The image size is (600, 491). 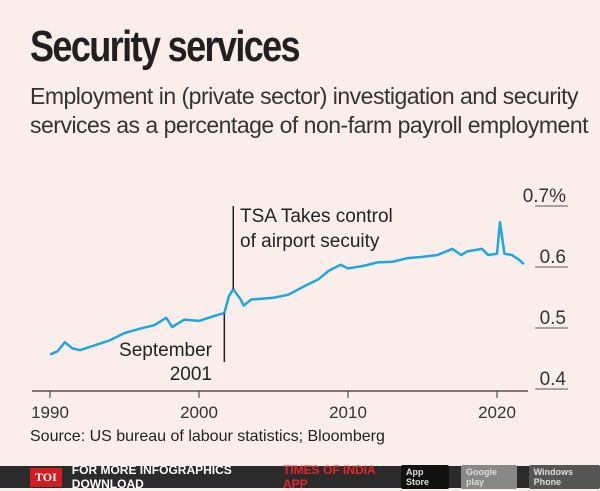 What do you see at coordinates (553, 257) in the screenshot?
I see `y-tick-label: 0.6` at bounding box center [553, 257].